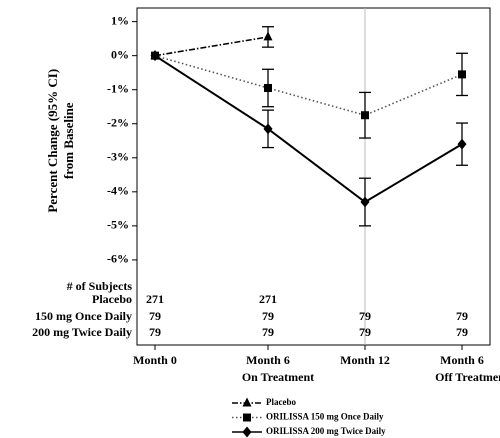  I want to click on subjects-row-label: Placebo, so click(112, 299).